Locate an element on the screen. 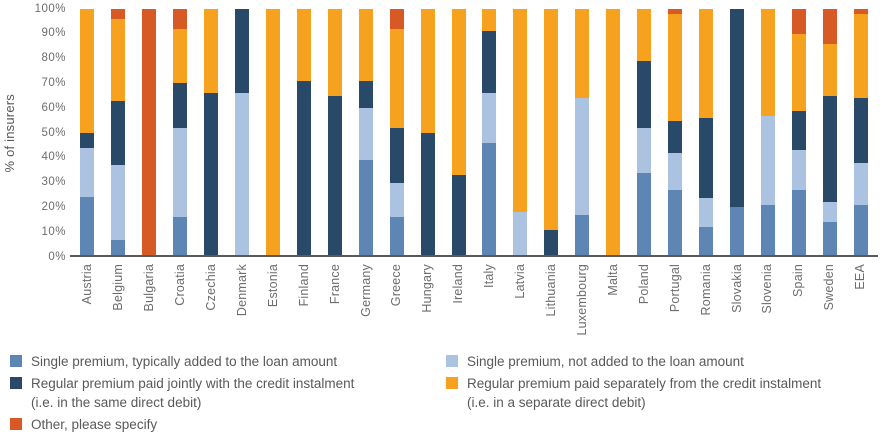 Image resolution: width=883 pixels, height=441 pixels. y-tick-label: 50% is located at coordinates (53, 132).